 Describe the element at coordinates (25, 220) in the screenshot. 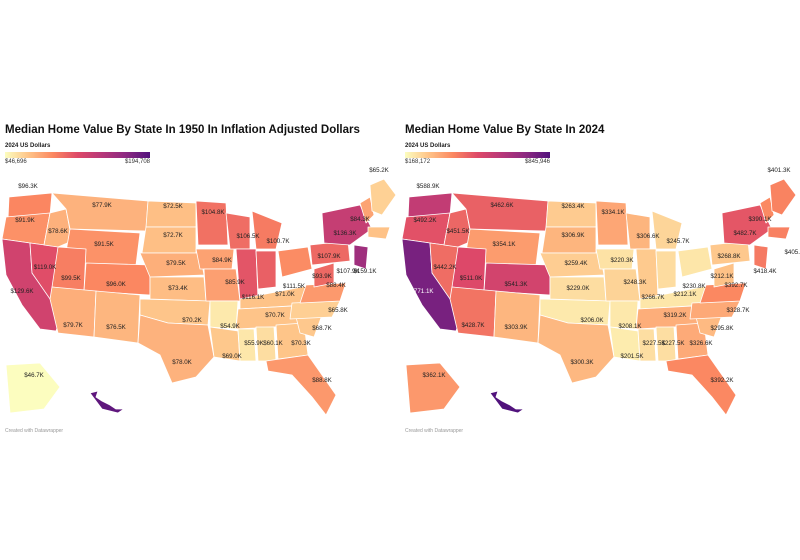

I see `state-value-label-or: $91.9K` at that location.